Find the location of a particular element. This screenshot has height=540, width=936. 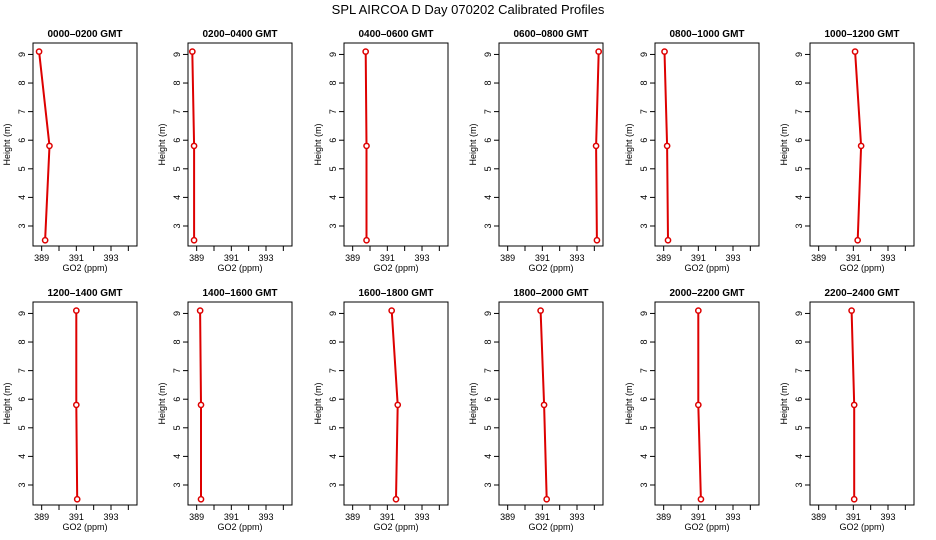

panel-title: 0600–0800 GMT is located at coordinates (550, 34).